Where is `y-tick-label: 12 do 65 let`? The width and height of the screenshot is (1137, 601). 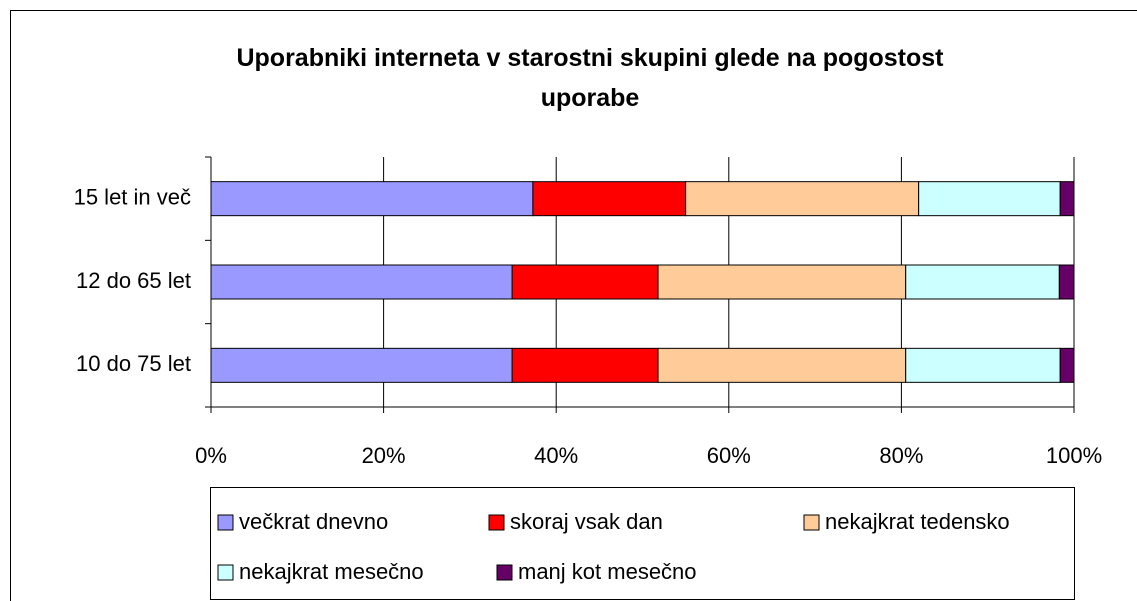
y-tick-label: 12 do 65 let is located at coordinates (133, 280).